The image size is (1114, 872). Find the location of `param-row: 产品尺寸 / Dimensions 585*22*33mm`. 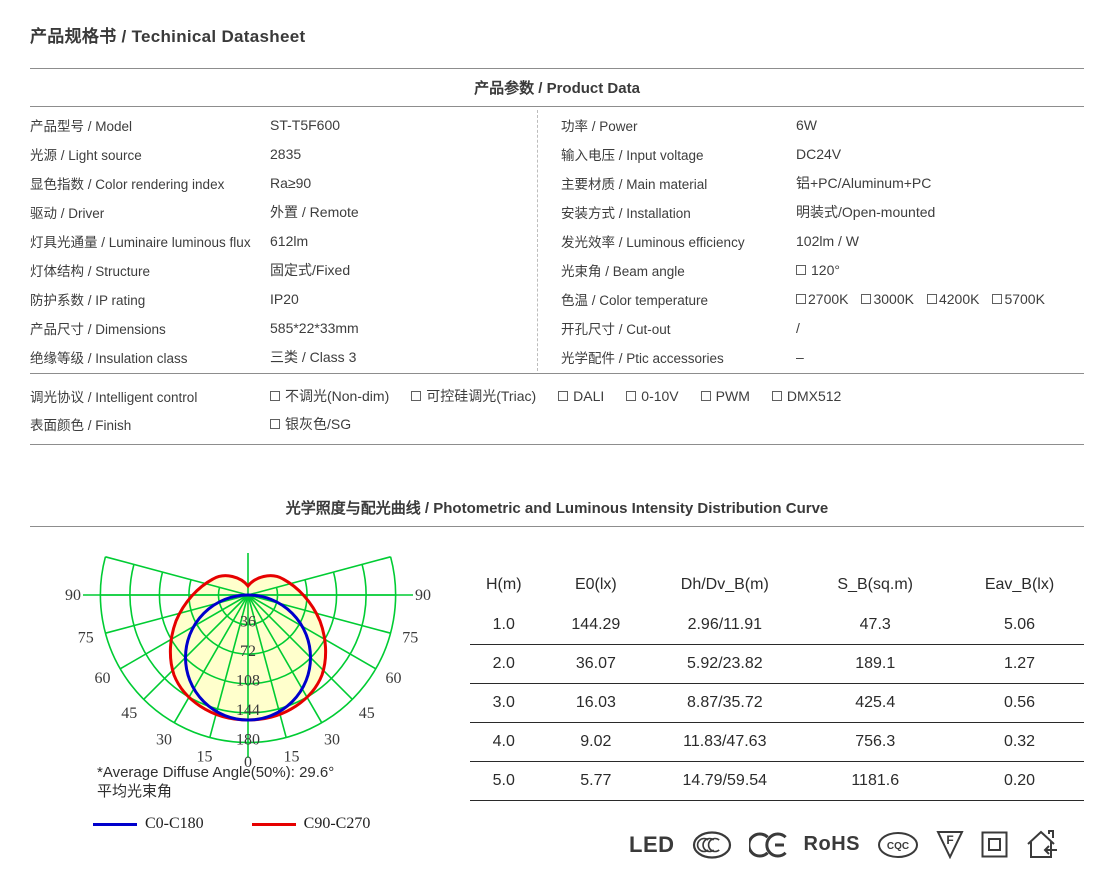

param-row: 产品尺寸 / Dimensions 585*22*33mm is located at coordinates (283, 327).